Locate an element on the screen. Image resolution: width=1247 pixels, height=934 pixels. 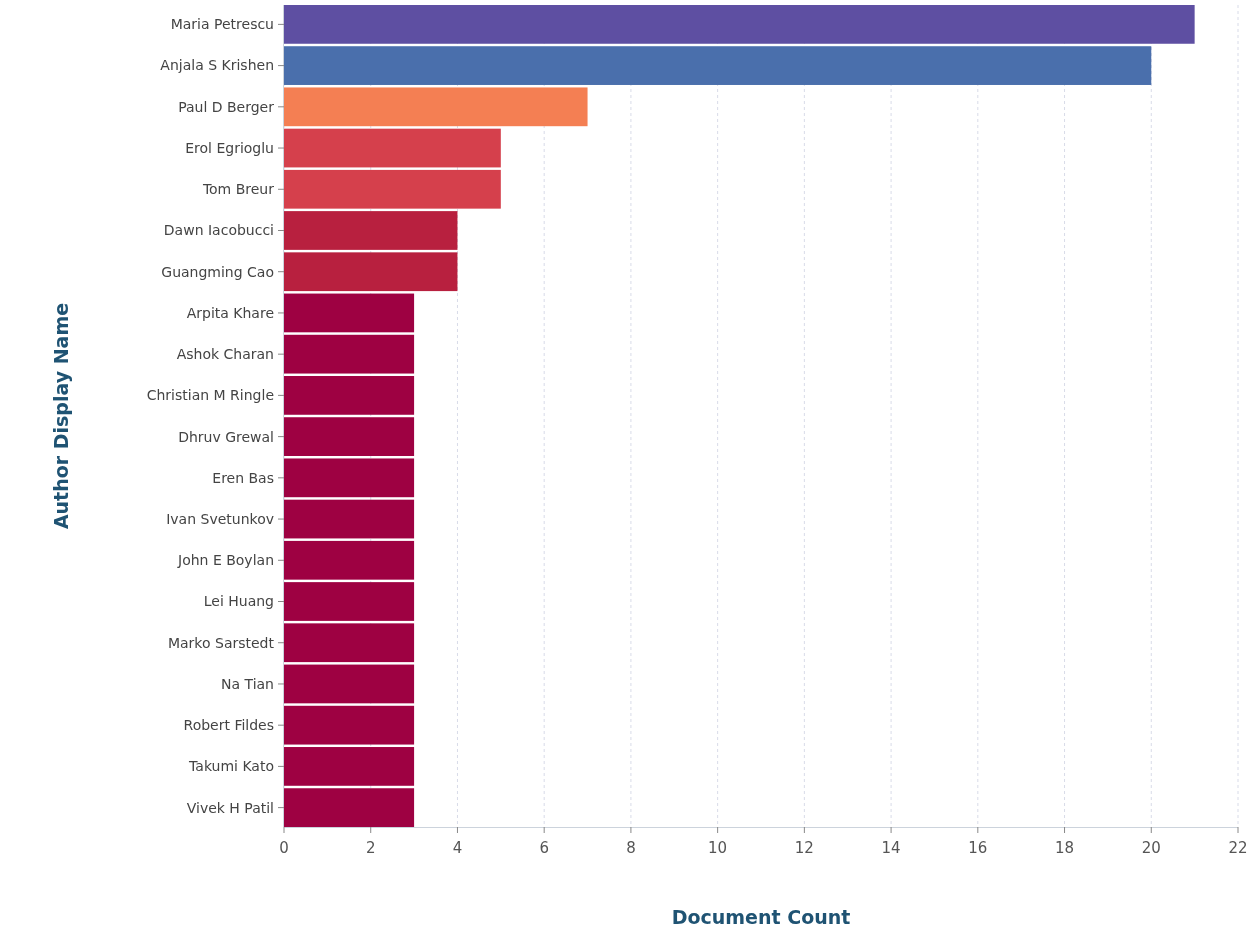
y-tick-label: Guangming Cao is located at coordinates (217, 271).